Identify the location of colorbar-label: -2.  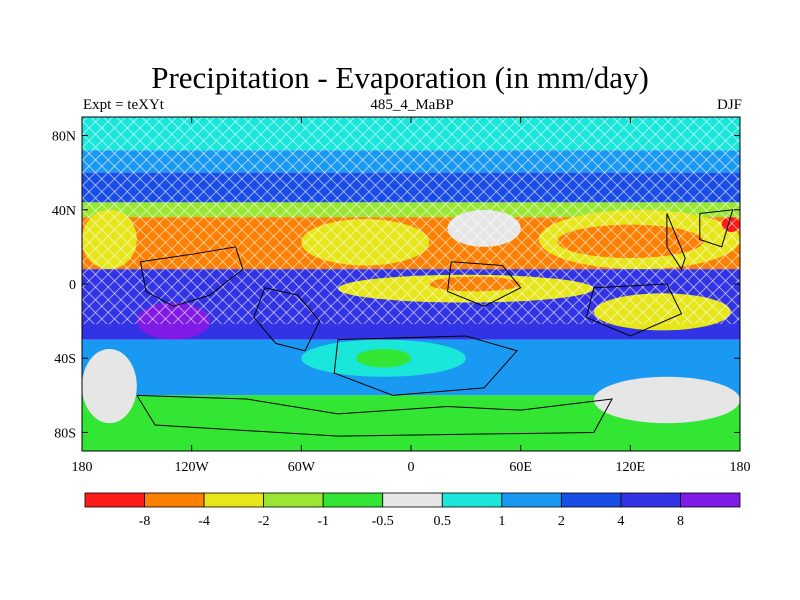
(264, 521).